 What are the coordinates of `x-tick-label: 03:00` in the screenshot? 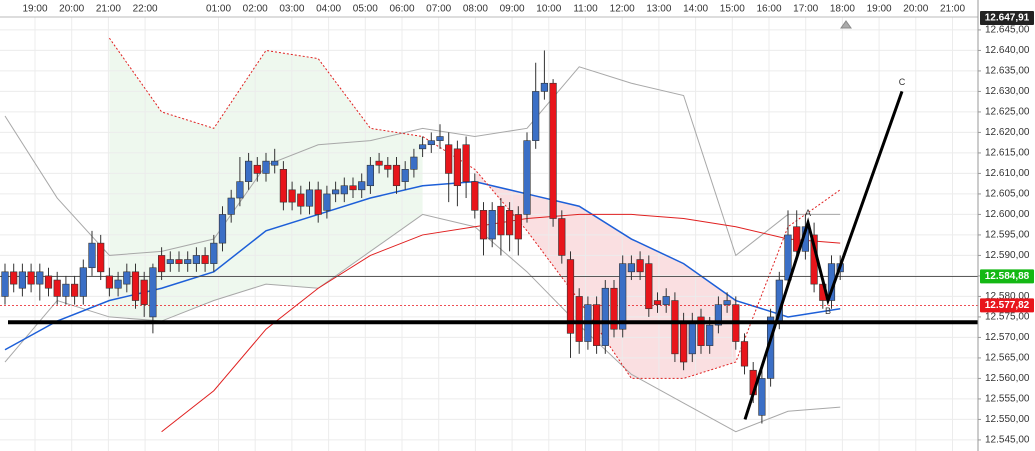 It's located at (291, 9).